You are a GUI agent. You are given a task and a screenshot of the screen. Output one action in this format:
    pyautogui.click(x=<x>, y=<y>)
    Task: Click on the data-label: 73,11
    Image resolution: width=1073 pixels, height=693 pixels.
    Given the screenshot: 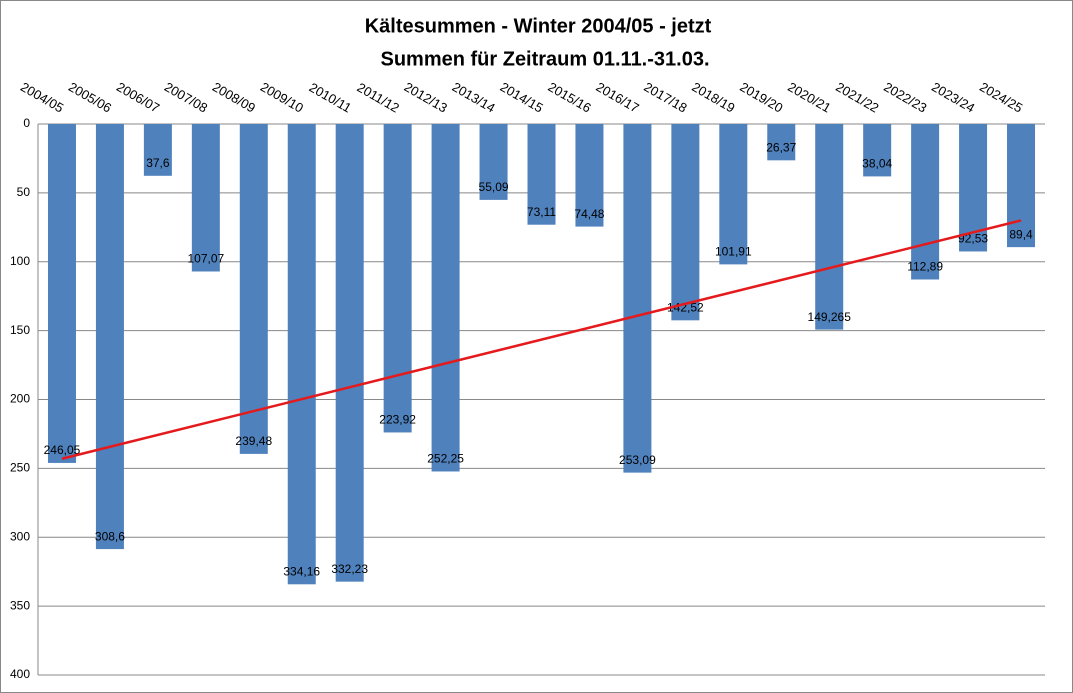 What is the action you would take?
    pyautogui.click(x=541, y=212)
    